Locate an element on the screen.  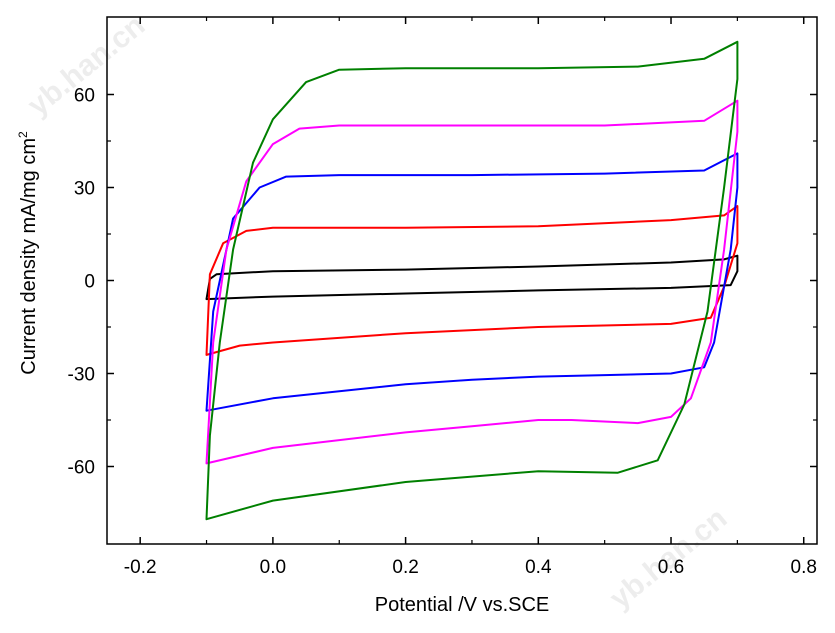
x-tick-label-4: 0.4 is located at coordinates (538, 567).